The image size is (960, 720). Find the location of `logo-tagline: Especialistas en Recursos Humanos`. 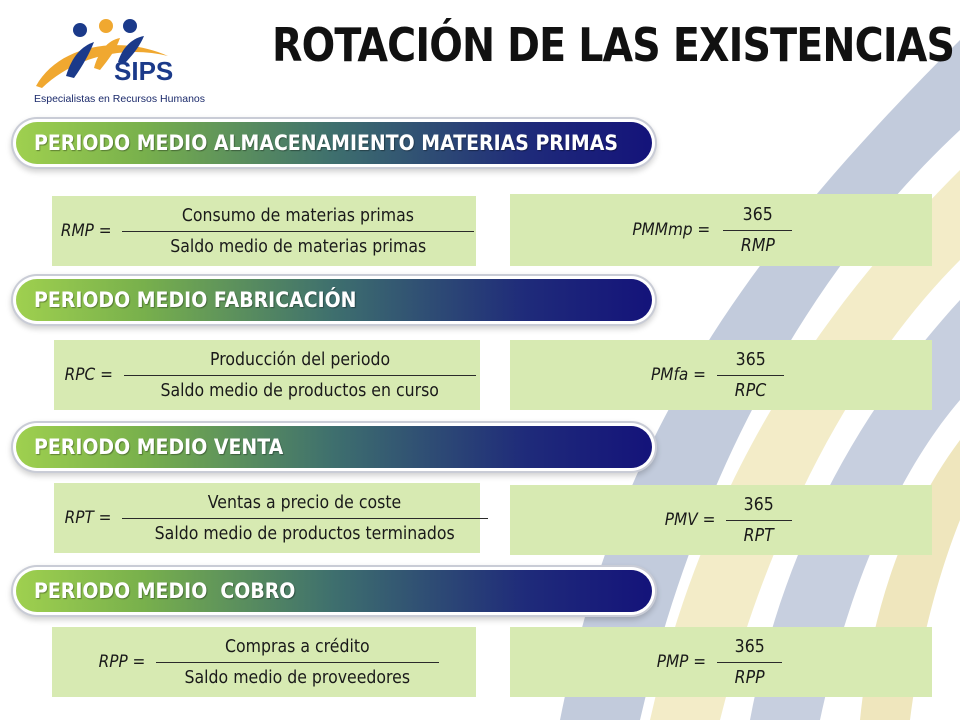

logo-tagline: Especialistas en Recursos Humanos is located at coordinates (119, 99).